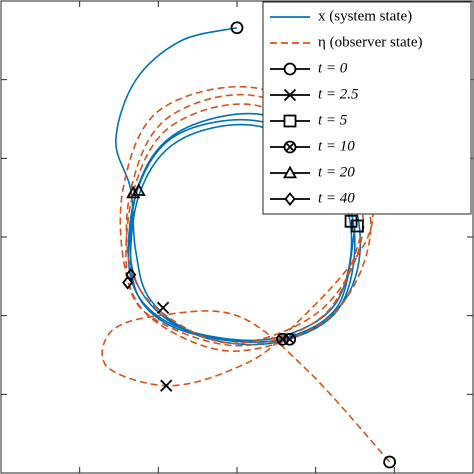 The image size is (474, 474). What do you see at coordinates (336, 146) in the screenshot?
I see `legend-label: t = 10` at bounding box center [336, 146].